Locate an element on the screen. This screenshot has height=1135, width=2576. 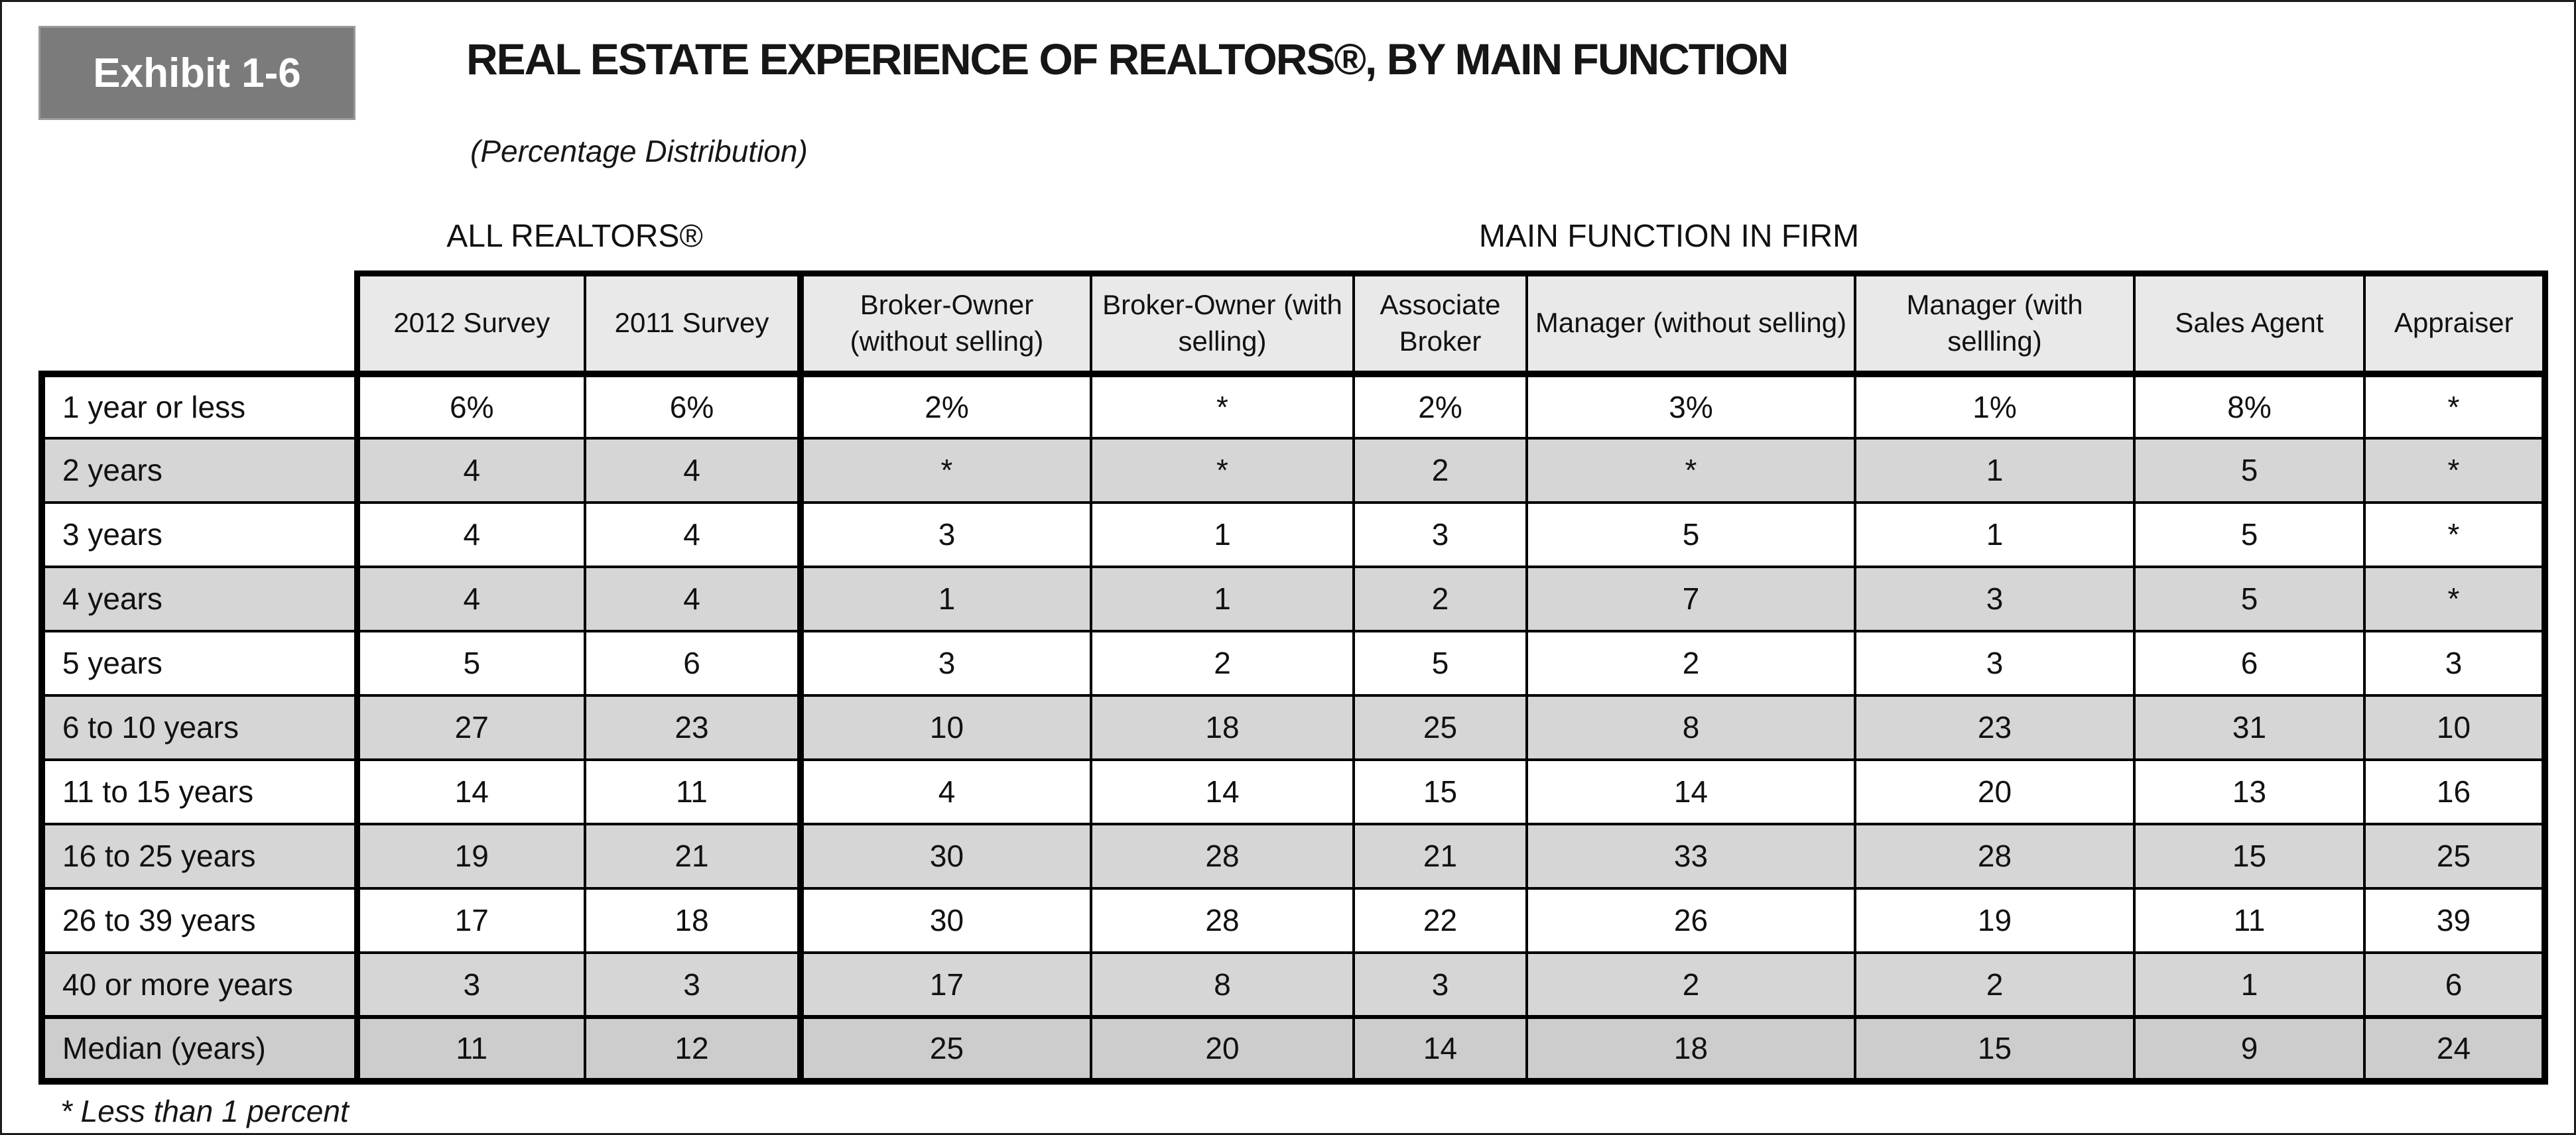
value-cell: 1% is located at coordinates (1995, 405).